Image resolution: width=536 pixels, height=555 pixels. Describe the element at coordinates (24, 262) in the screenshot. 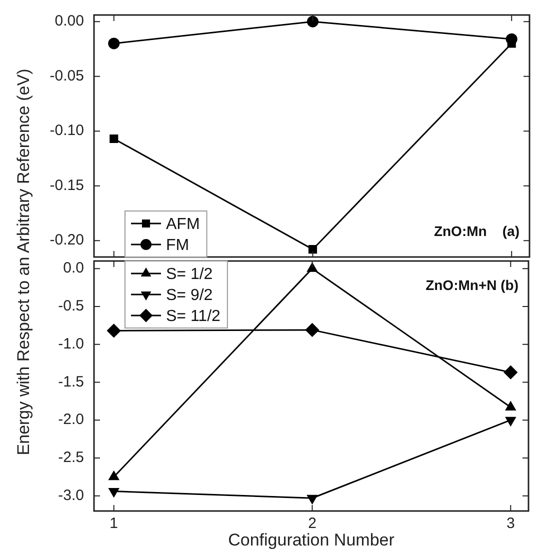

I see `y-axis-title: Energy with Respect to an Arbitrary Reference (eV)` at that location.